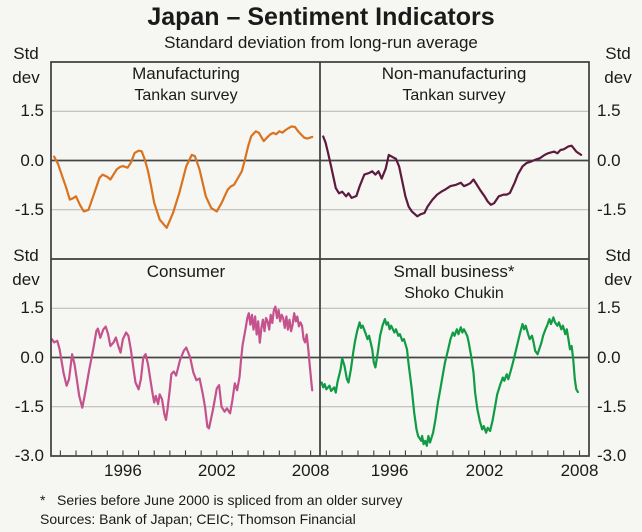 This screenshot has width=642, height=532. Describe the element at coordinates (454, 293) in the screenshot. I see `panel-title-line2: Shoko Chukin` at that location.